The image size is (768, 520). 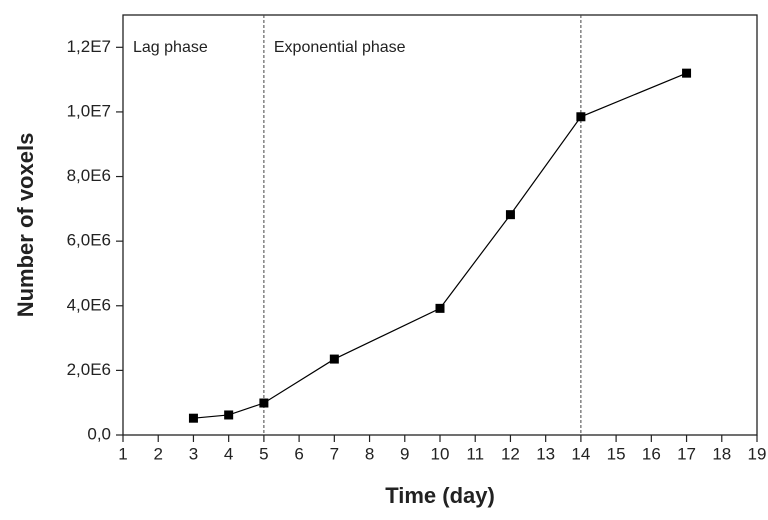 I want to click on y-tick-label: 8,0E6, so click(x=89, y=175).